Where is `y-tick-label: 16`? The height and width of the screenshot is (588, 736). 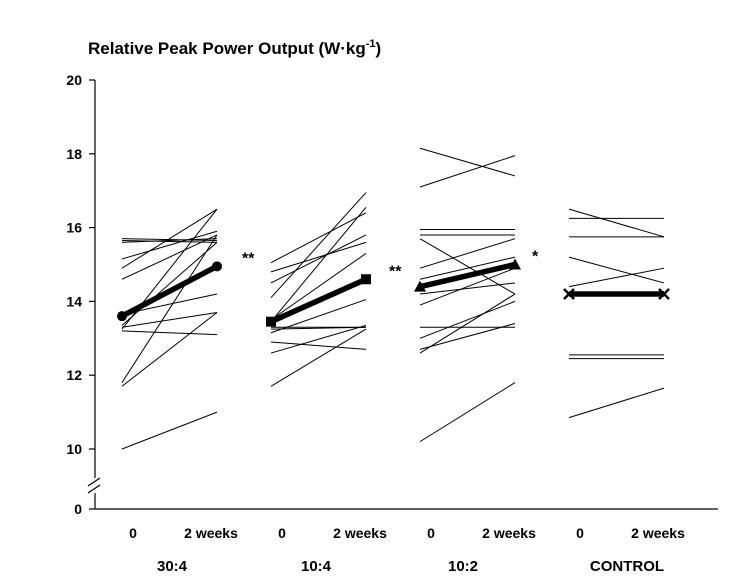 y-tick-label: 16 is located at coordinates (74, 228).